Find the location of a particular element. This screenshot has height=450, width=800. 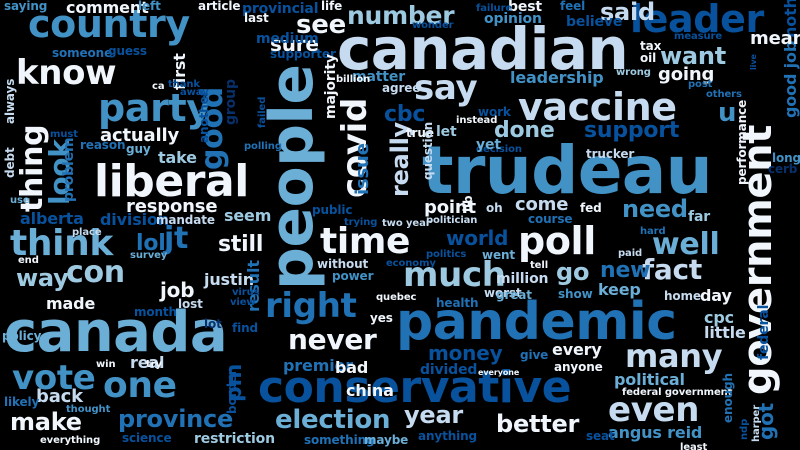

word-someone: someone is located at coordinates (82, 53).